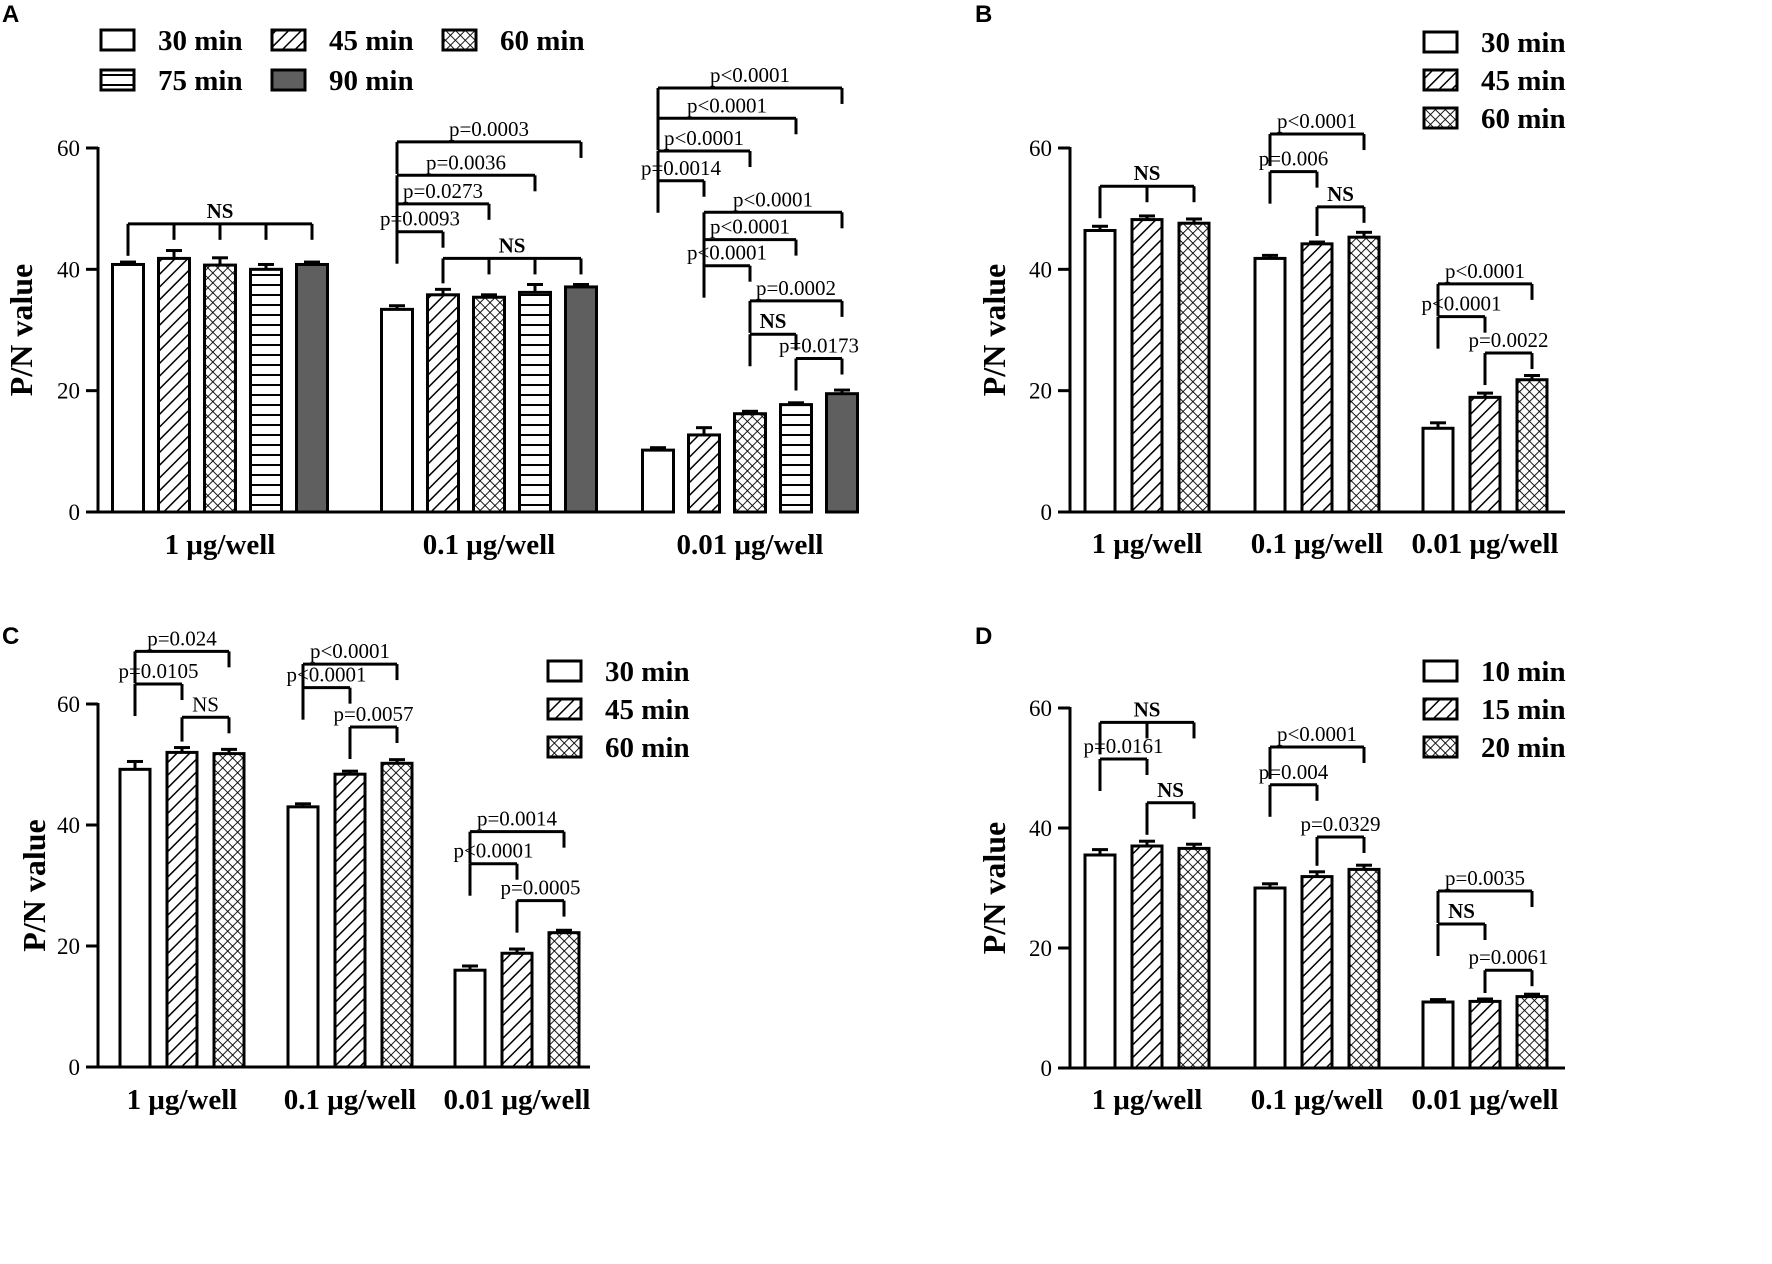 This screenshot has width=1772, height=1264. Describe the element at coordinates (200, 81) in the screenshot. I see `legend-label: 75 min` at that location.